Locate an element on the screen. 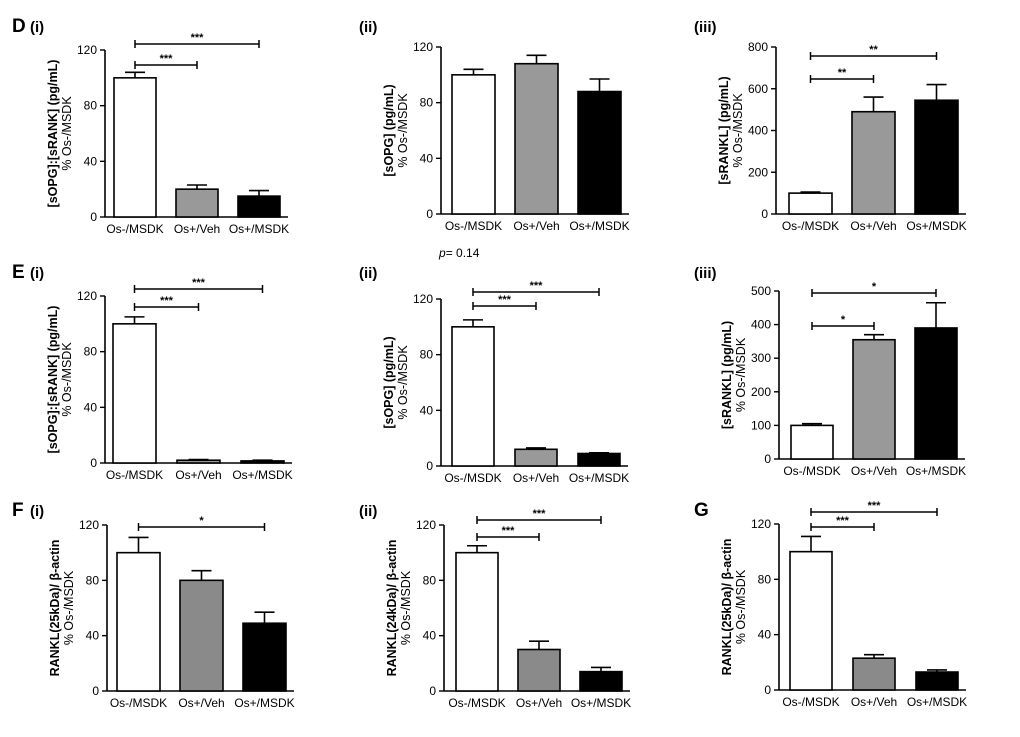 This screenshot has height=737, width=1020. y-tick-label: 600 is located at coordinates (758, 89).